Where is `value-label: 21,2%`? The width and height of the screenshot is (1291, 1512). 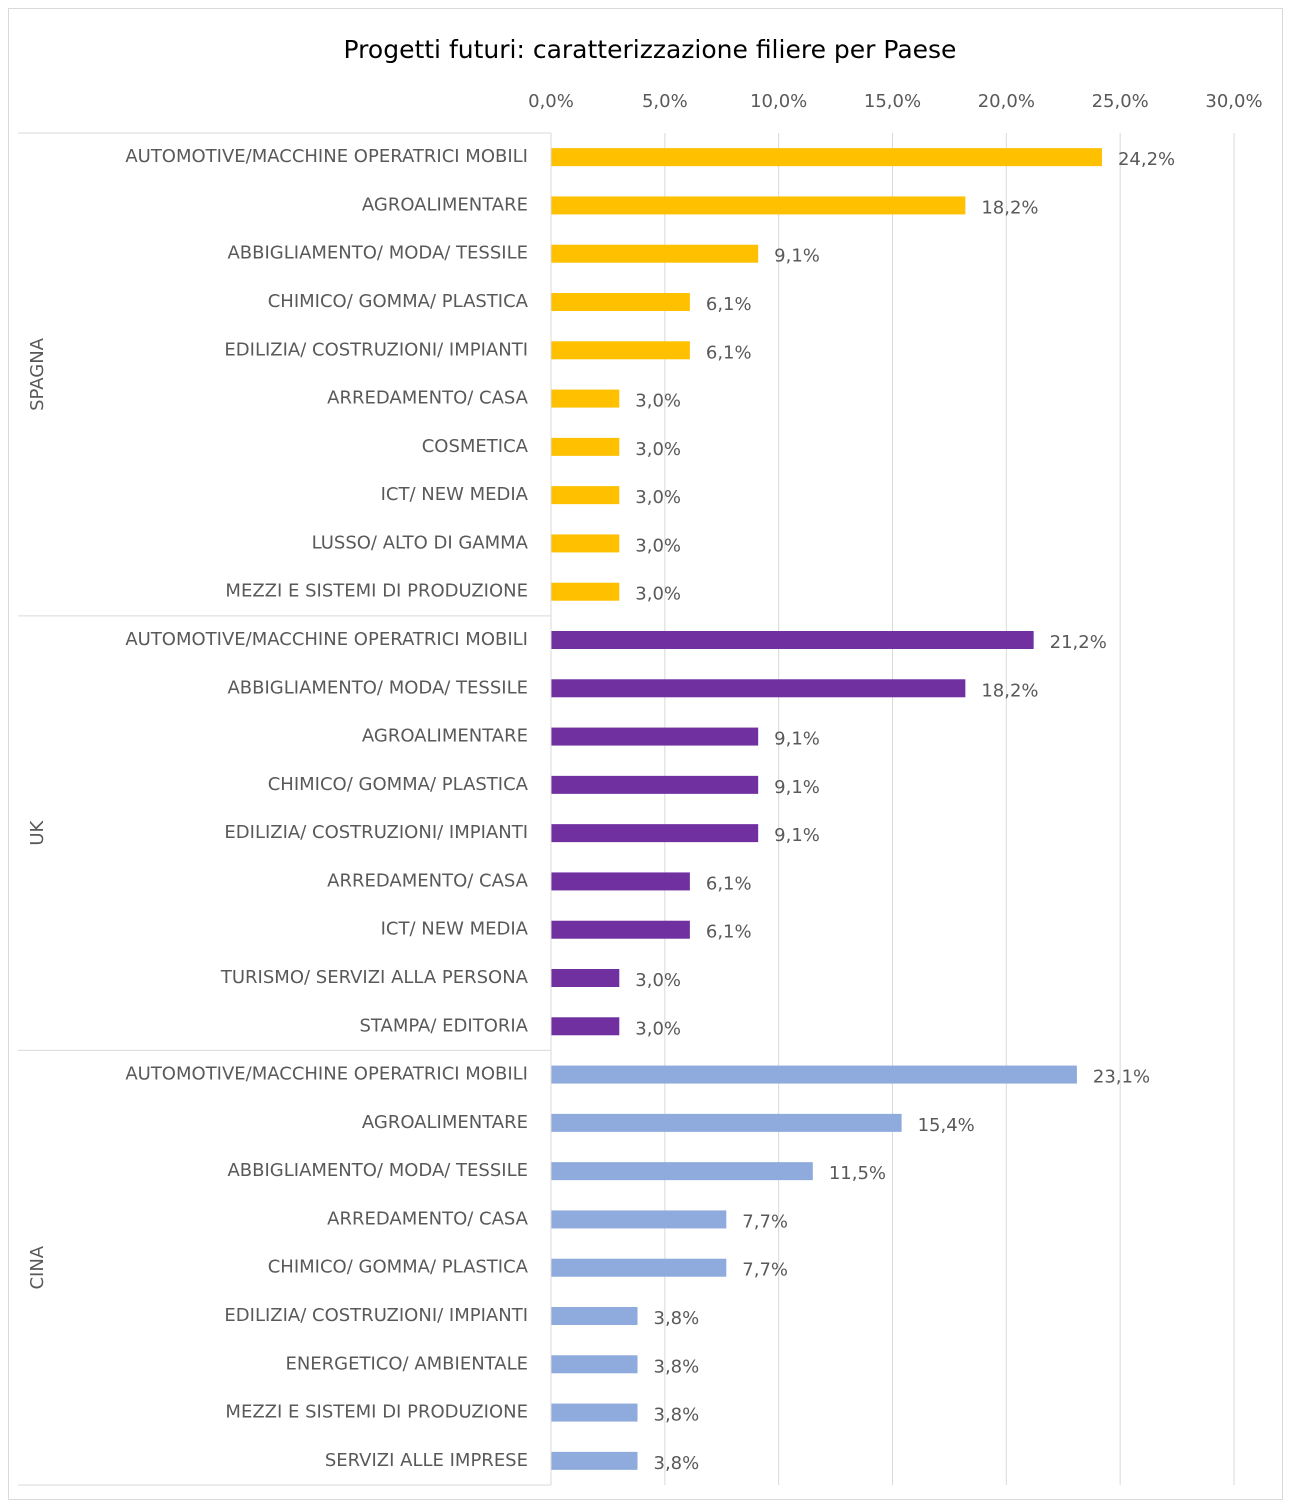
value-label: 21,2% is located at coordinates (1078, 642).